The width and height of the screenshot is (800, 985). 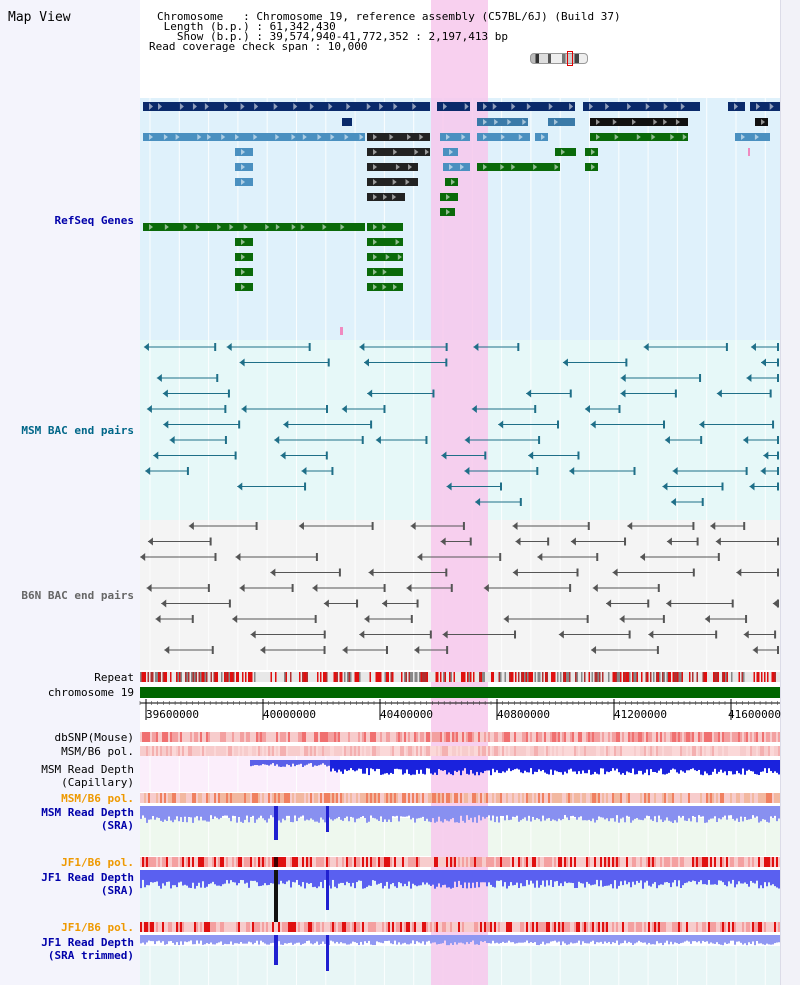 What do you see at coordinates (790, 492) in the screenshot?
I see `right-scrollbar` at bounding box center [790, 492].